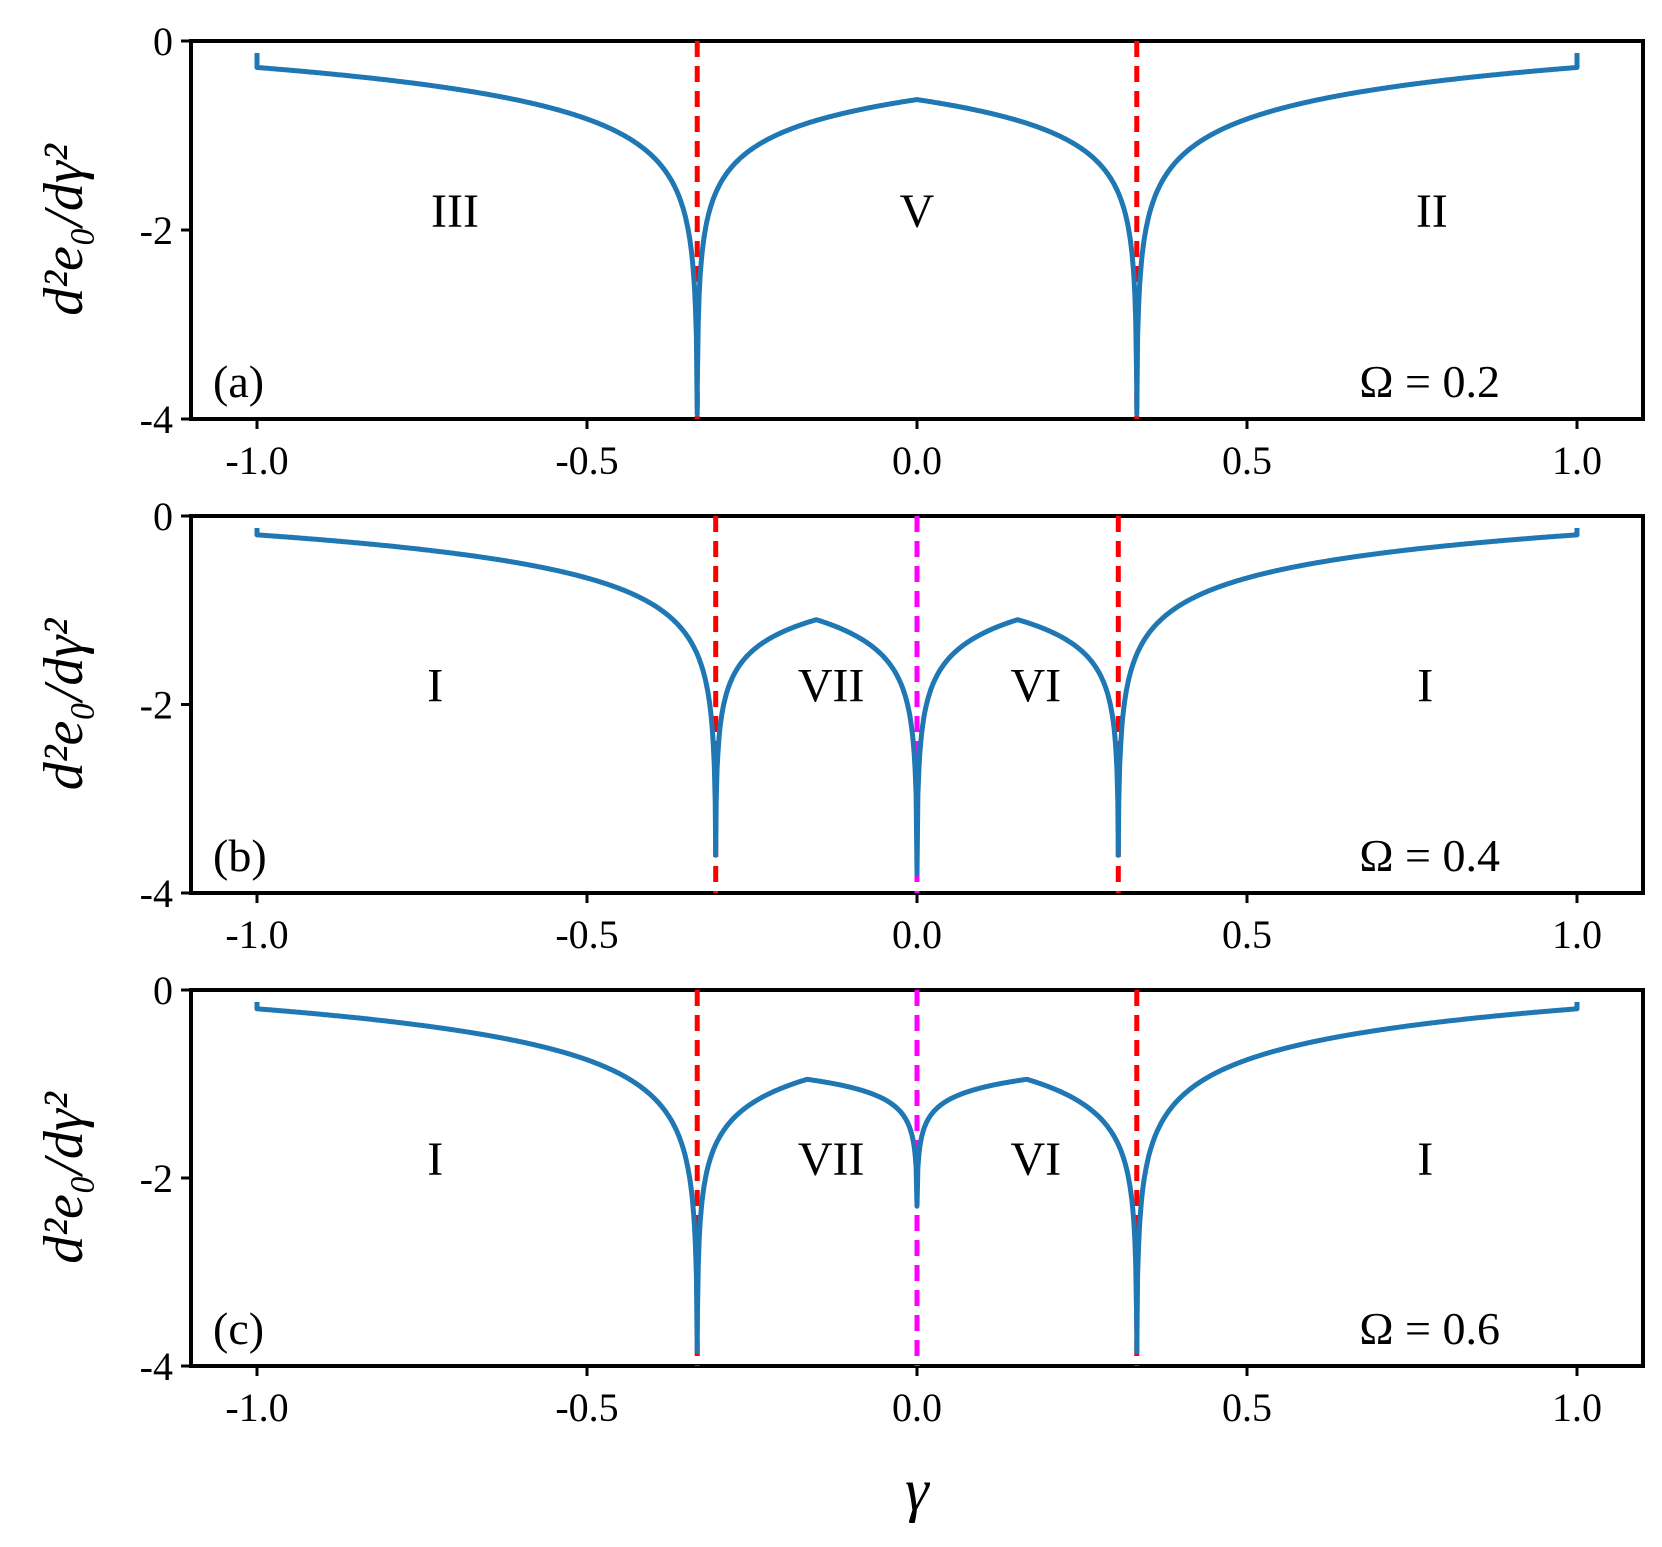 The height and width of the screenshot is (1547, 1662). Describe the element at coordinates (1429, 381) in the screenshot. I see `omega-label: Ω = 0.2` at that location.